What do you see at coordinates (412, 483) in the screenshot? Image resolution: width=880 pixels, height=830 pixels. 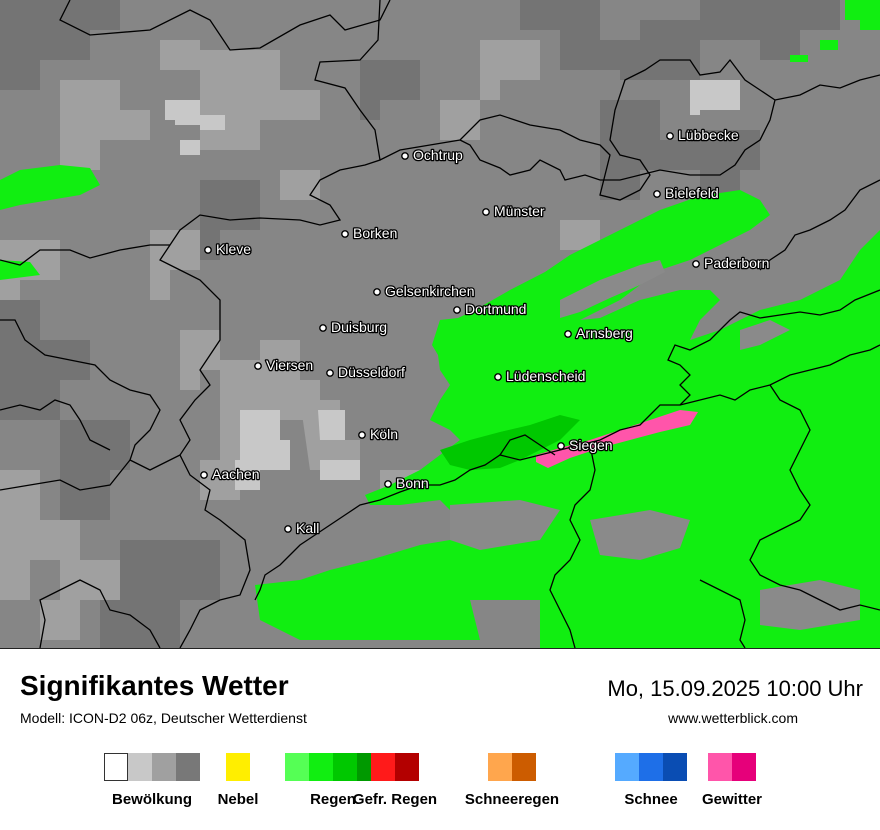 I see `city-label: Bonn` at bounding box center [412, 483].